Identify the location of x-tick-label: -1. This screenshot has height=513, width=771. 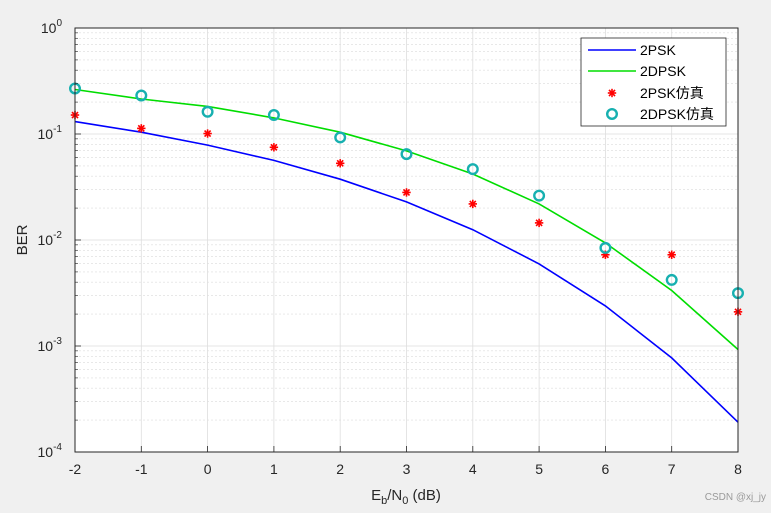
(141, 469).